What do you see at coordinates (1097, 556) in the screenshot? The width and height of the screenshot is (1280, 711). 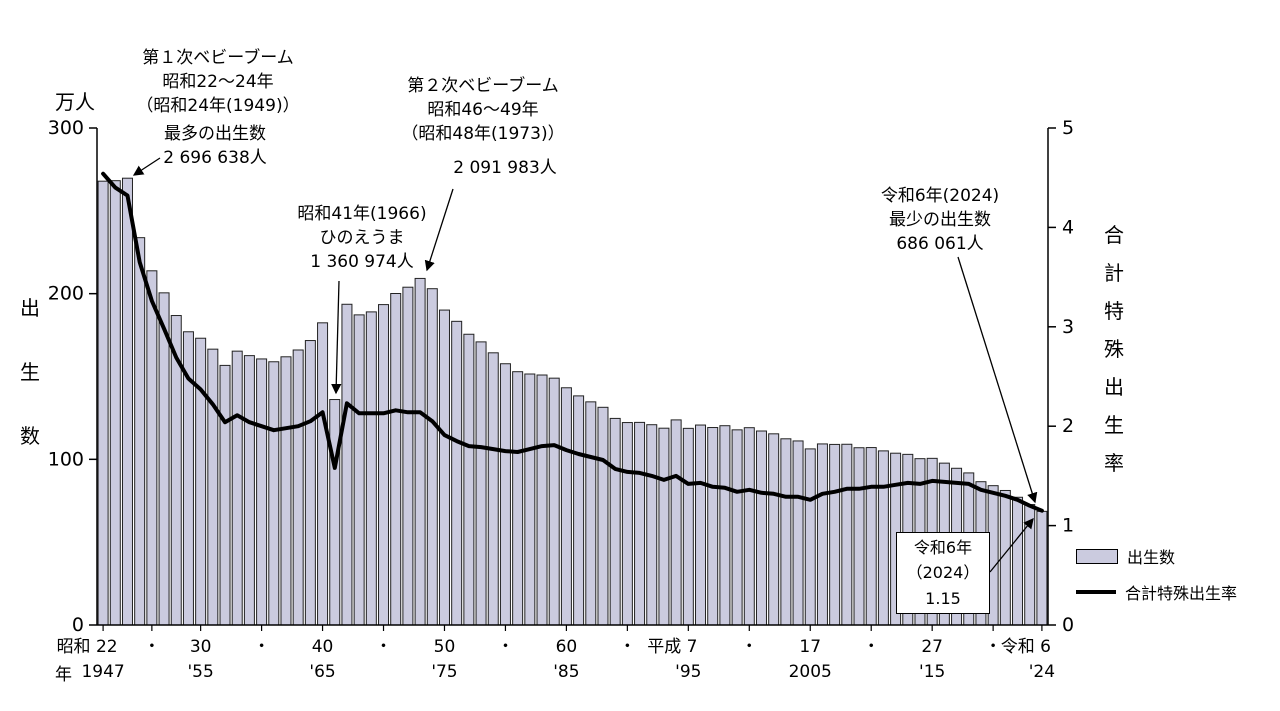 I see `births-bar-swatch` at bounding box center [1097, 556].